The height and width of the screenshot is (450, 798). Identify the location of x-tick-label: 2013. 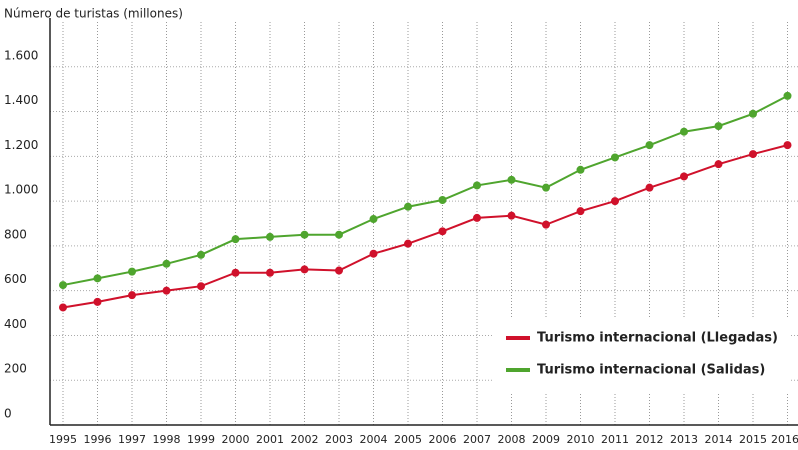
(684, 439).